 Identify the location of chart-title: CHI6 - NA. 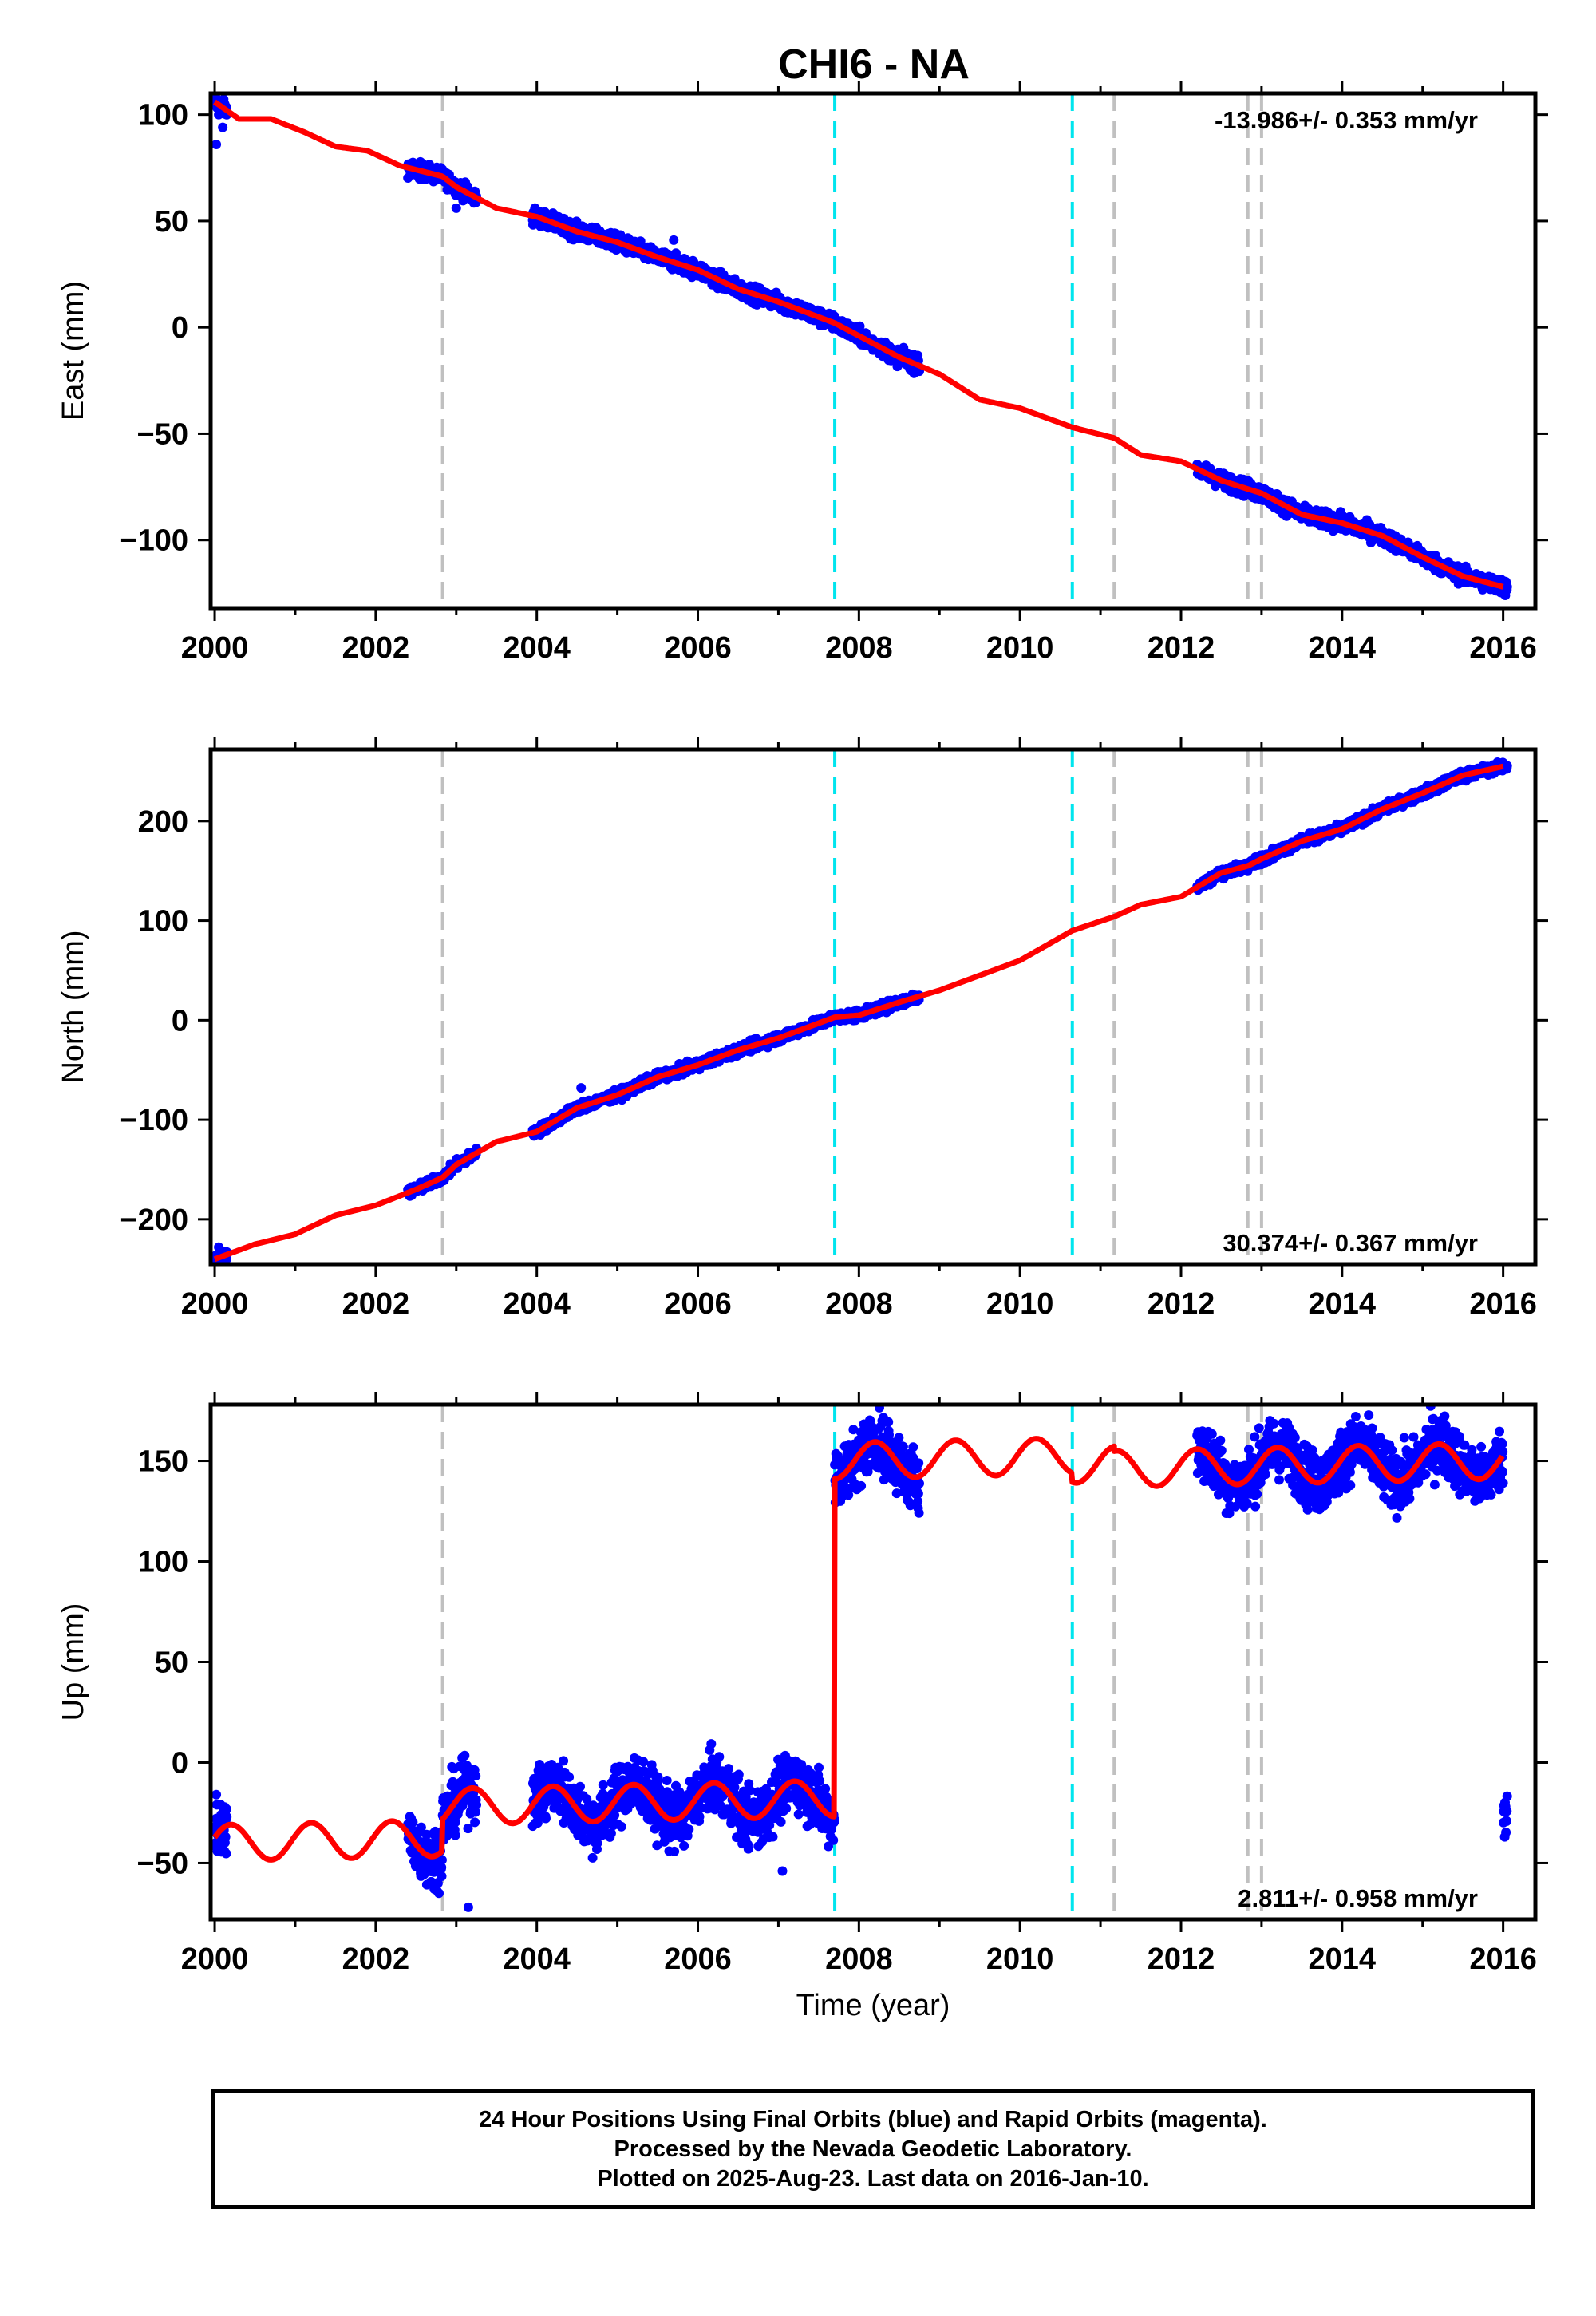
(874, 64).